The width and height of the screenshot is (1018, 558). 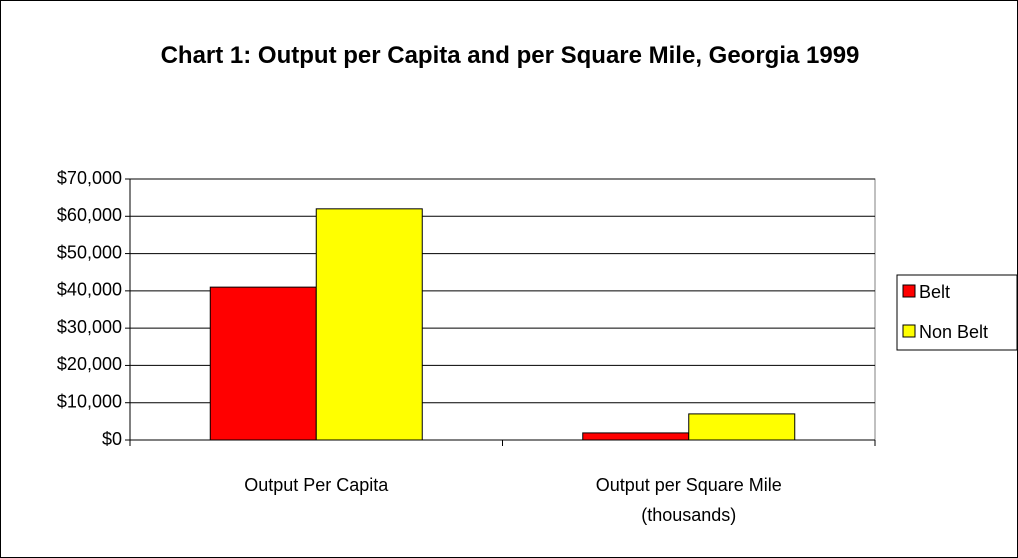 What do you see at coordinates (89, 401) in the screenshot?
I see `y-tick-label: $10,000` at bounding box center [89, 401].